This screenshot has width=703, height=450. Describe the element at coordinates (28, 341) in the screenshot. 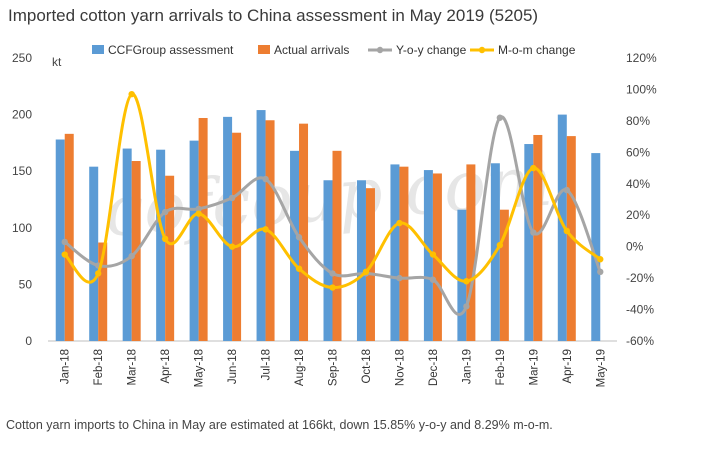

I see `y-tick-label: 0` at that location.